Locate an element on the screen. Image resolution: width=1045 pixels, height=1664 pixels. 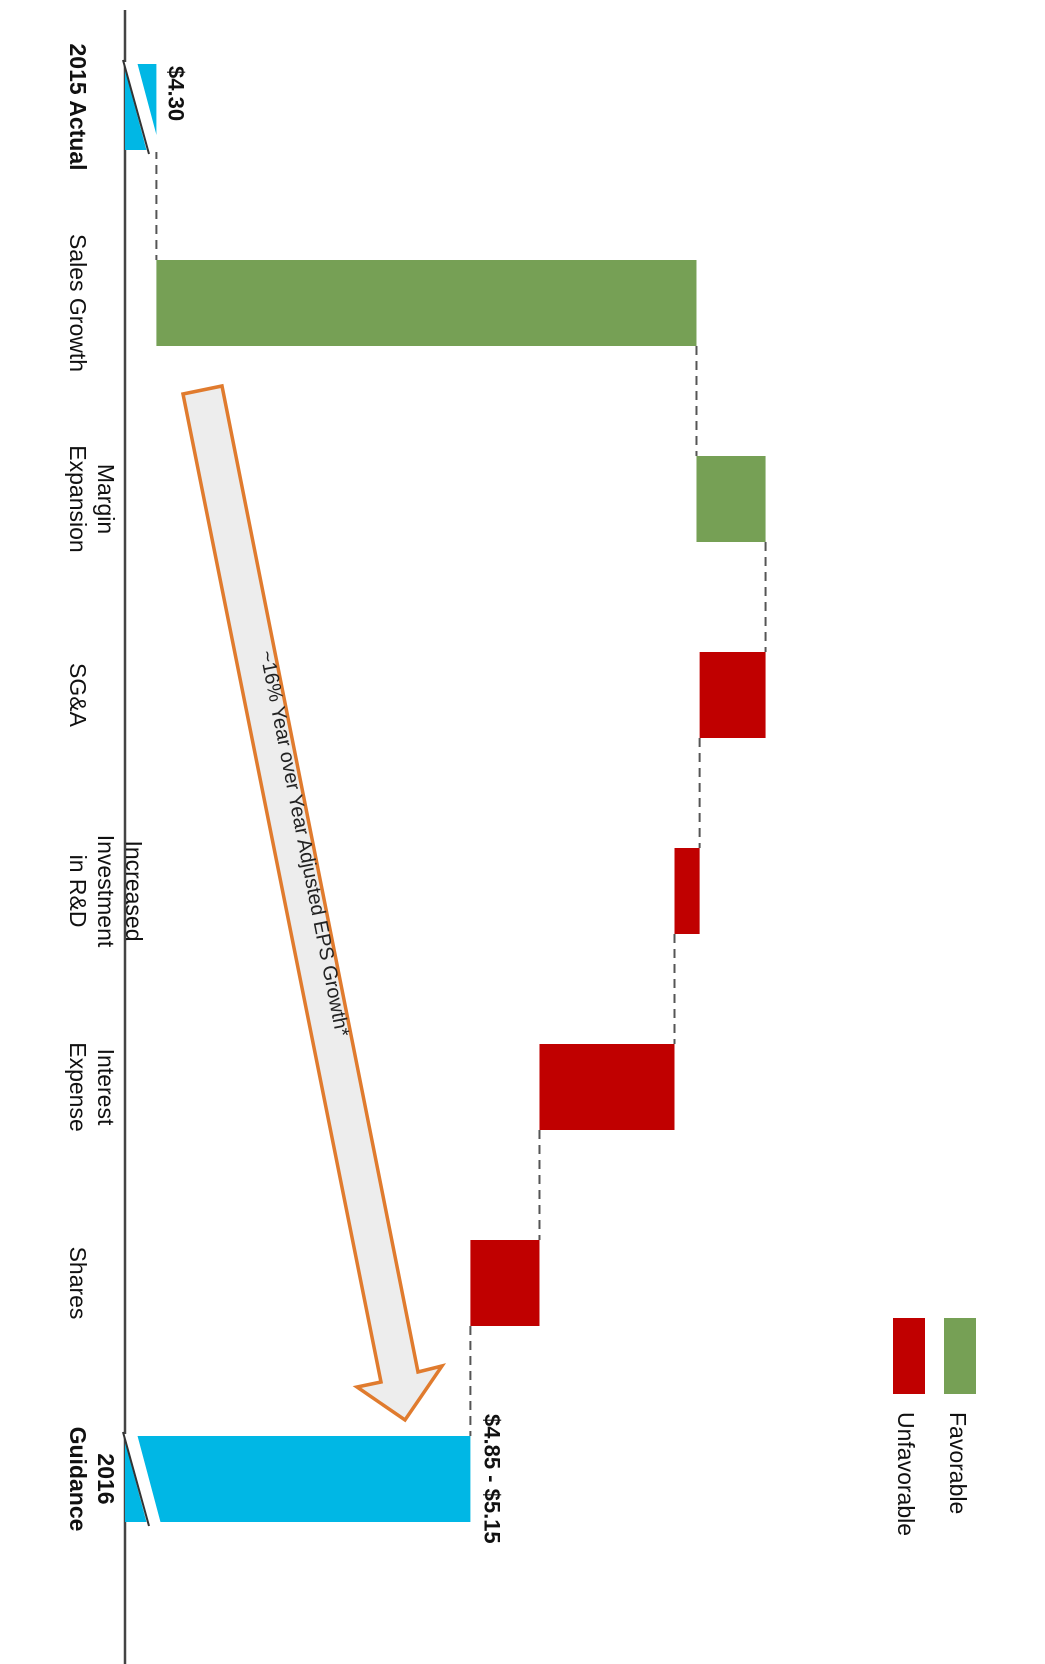
legend-label-favorable: Favorable is located at coordinates (958, 1463).